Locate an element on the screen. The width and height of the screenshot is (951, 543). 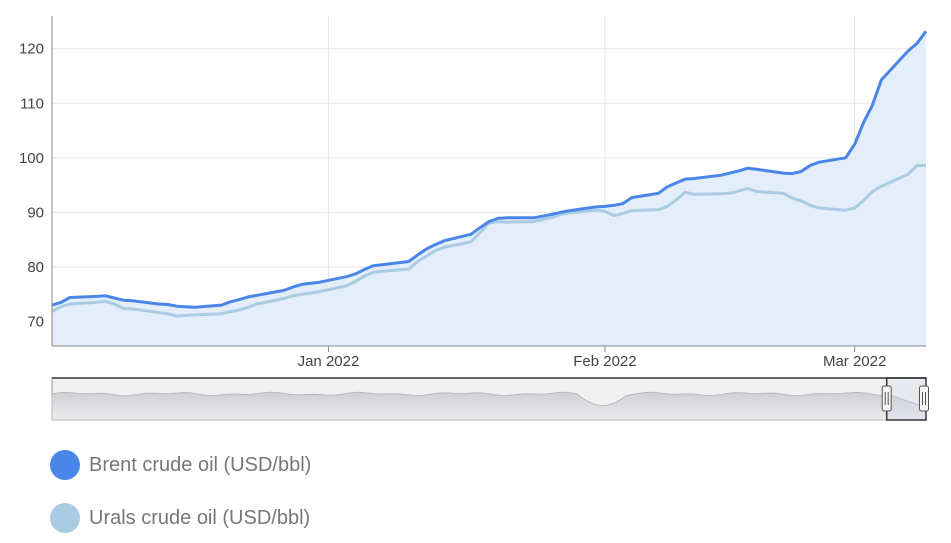
legend-label-brent: Brent crude oil (USD/bbl) is located at coordinates (200, 464).